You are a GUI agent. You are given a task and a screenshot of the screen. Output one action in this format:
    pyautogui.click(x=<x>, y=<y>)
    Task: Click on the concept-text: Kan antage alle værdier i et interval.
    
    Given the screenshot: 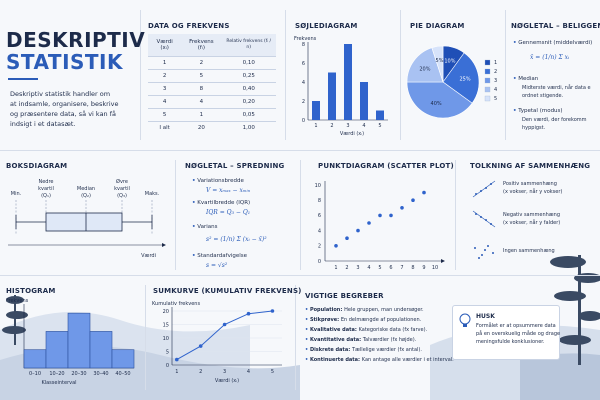 What is the action you would take?
    pyautogui.click(x=407, y=360)
    